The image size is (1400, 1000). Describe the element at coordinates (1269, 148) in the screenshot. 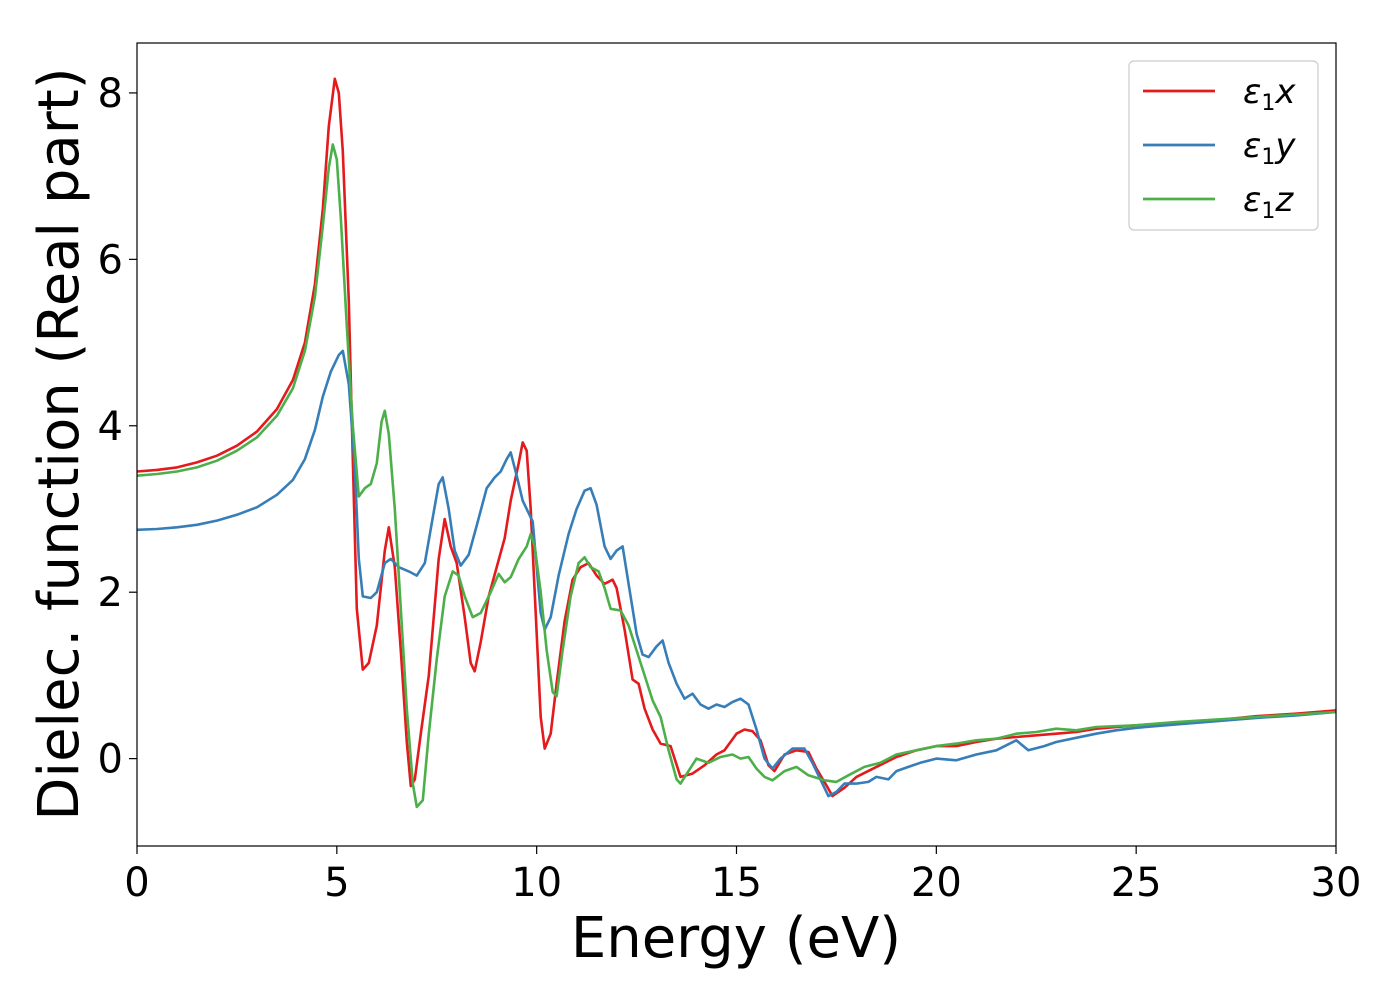

I see `legend-label-y: ε1y` at that location.